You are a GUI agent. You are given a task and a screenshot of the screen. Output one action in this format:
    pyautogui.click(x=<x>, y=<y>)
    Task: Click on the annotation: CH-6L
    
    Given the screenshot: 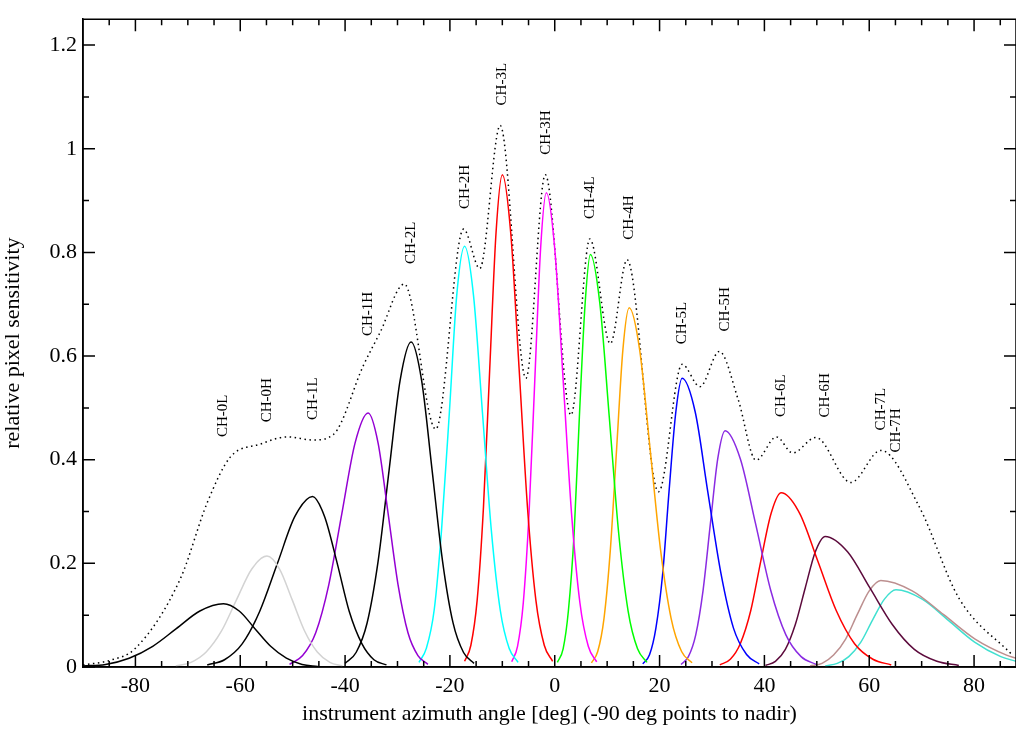 What is the action you would take?
    pyautogui.click(x=780, y=395)
    